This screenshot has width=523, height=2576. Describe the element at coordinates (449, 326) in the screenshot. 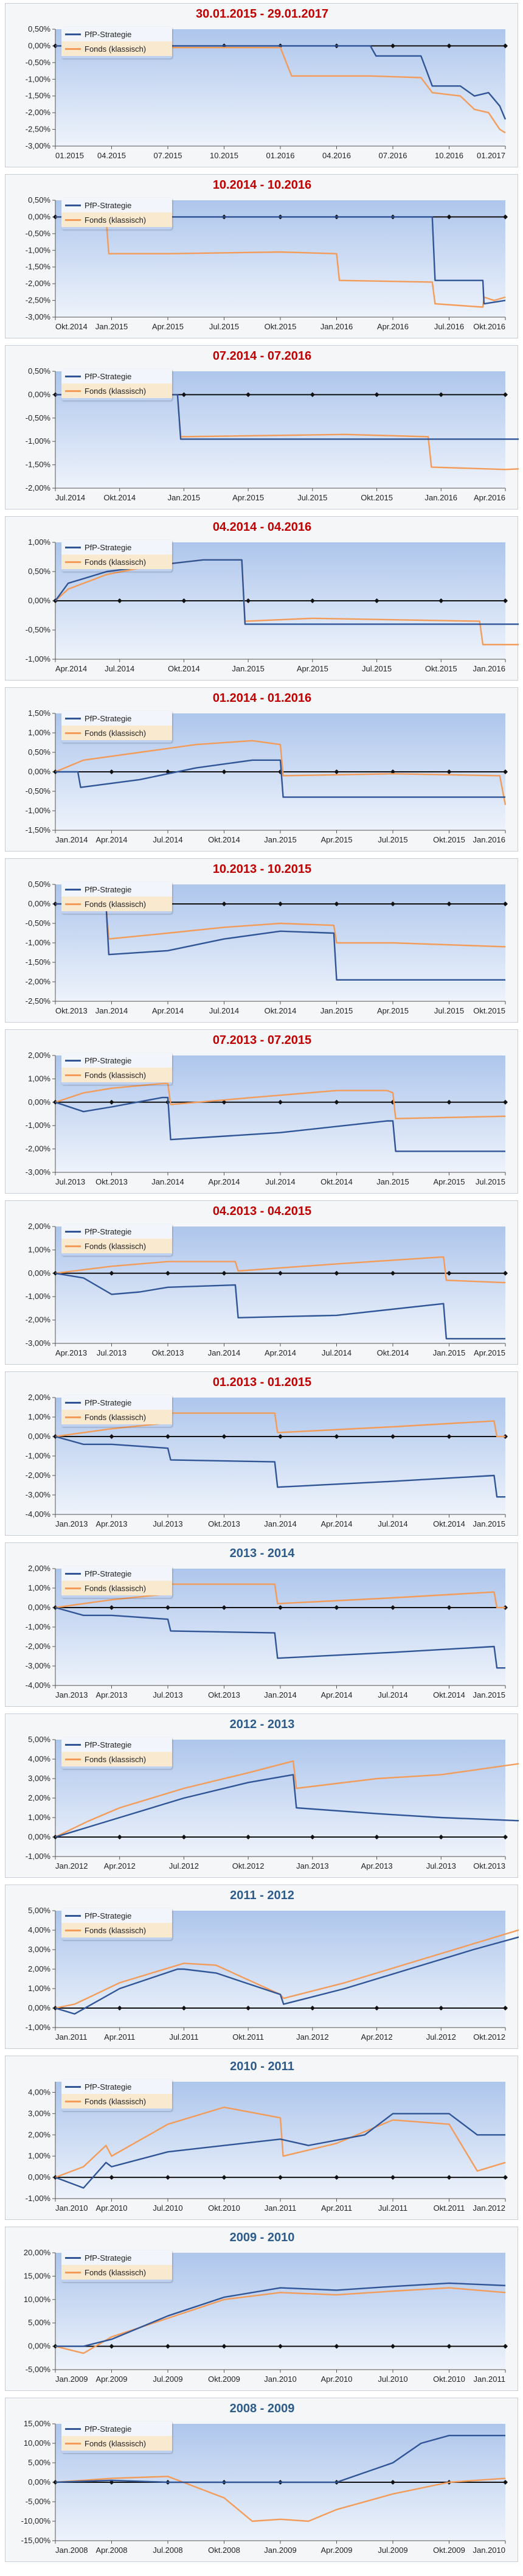

I see `x-tick-label: Jul.2016` at that location.